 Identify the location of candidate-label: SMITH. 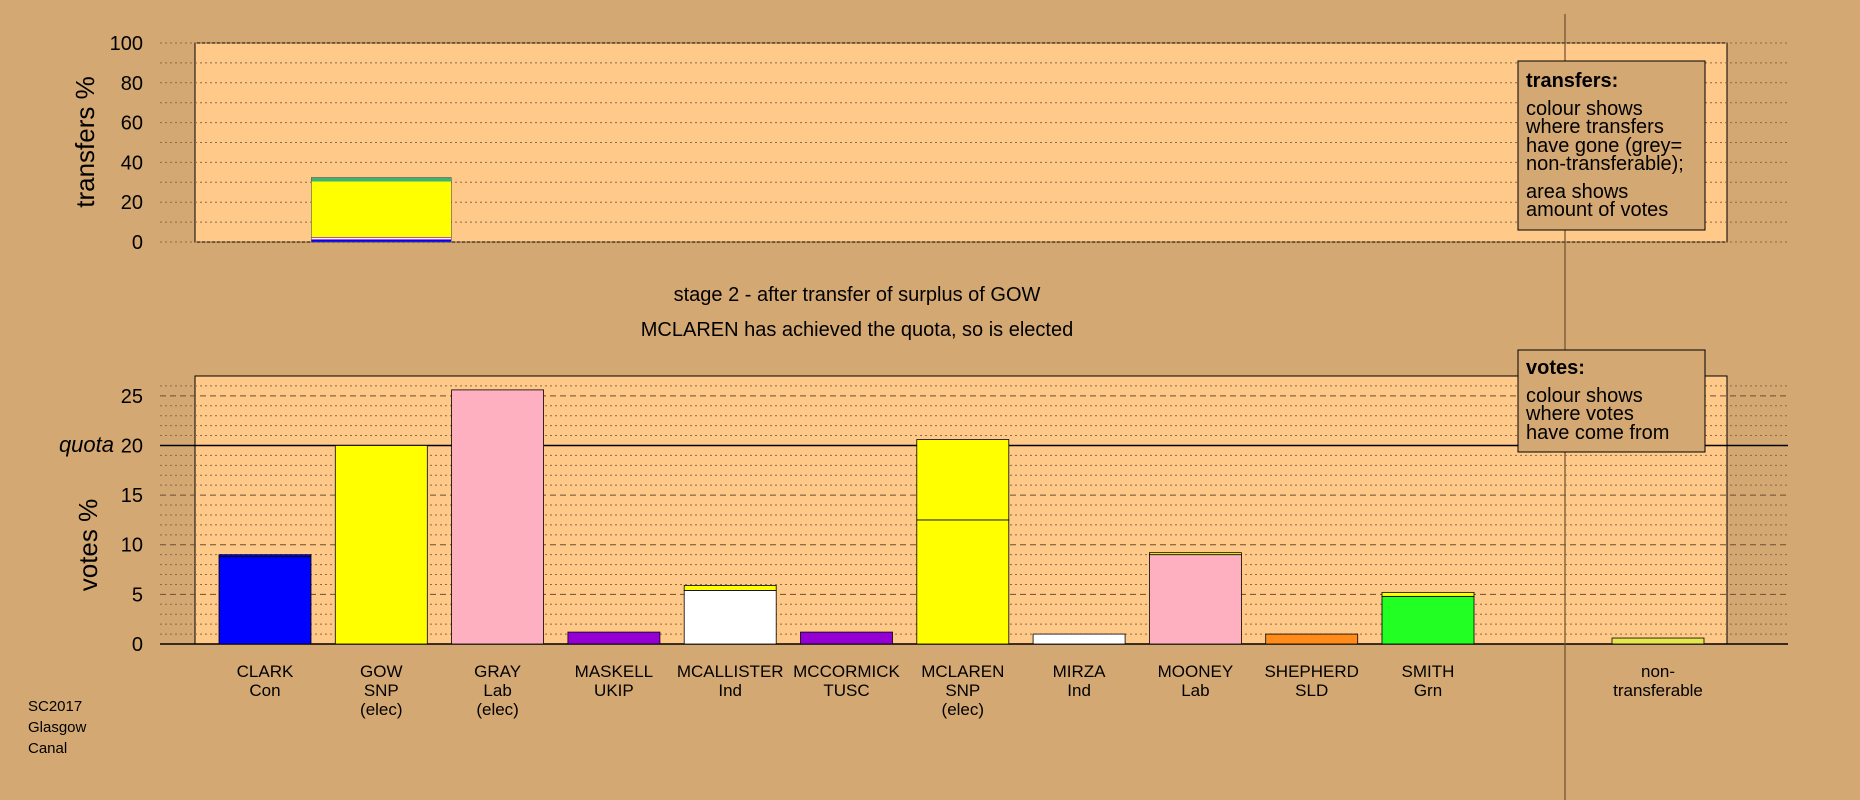
(1428, 671).